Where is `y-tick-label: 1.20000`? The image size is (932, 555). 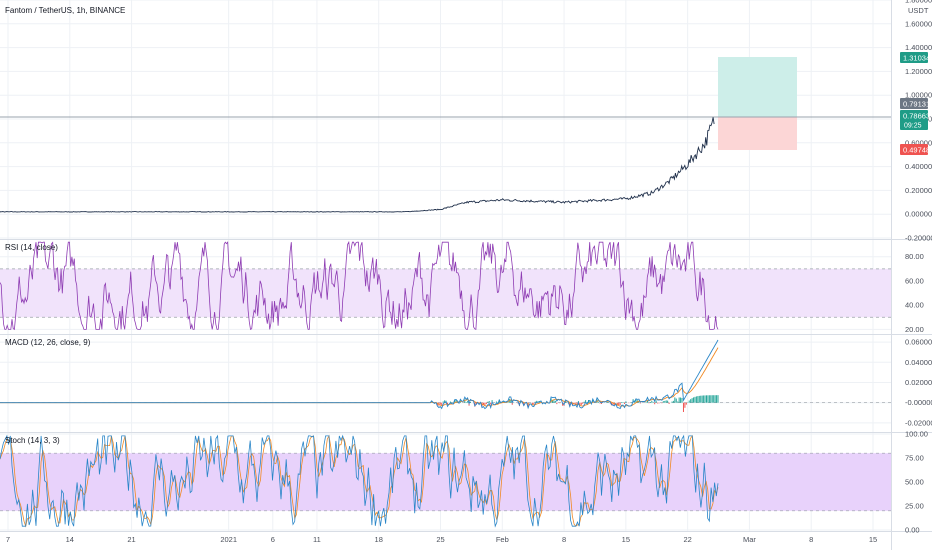 y-tick-label: 1.20000 is located at coordinates (918, 71).